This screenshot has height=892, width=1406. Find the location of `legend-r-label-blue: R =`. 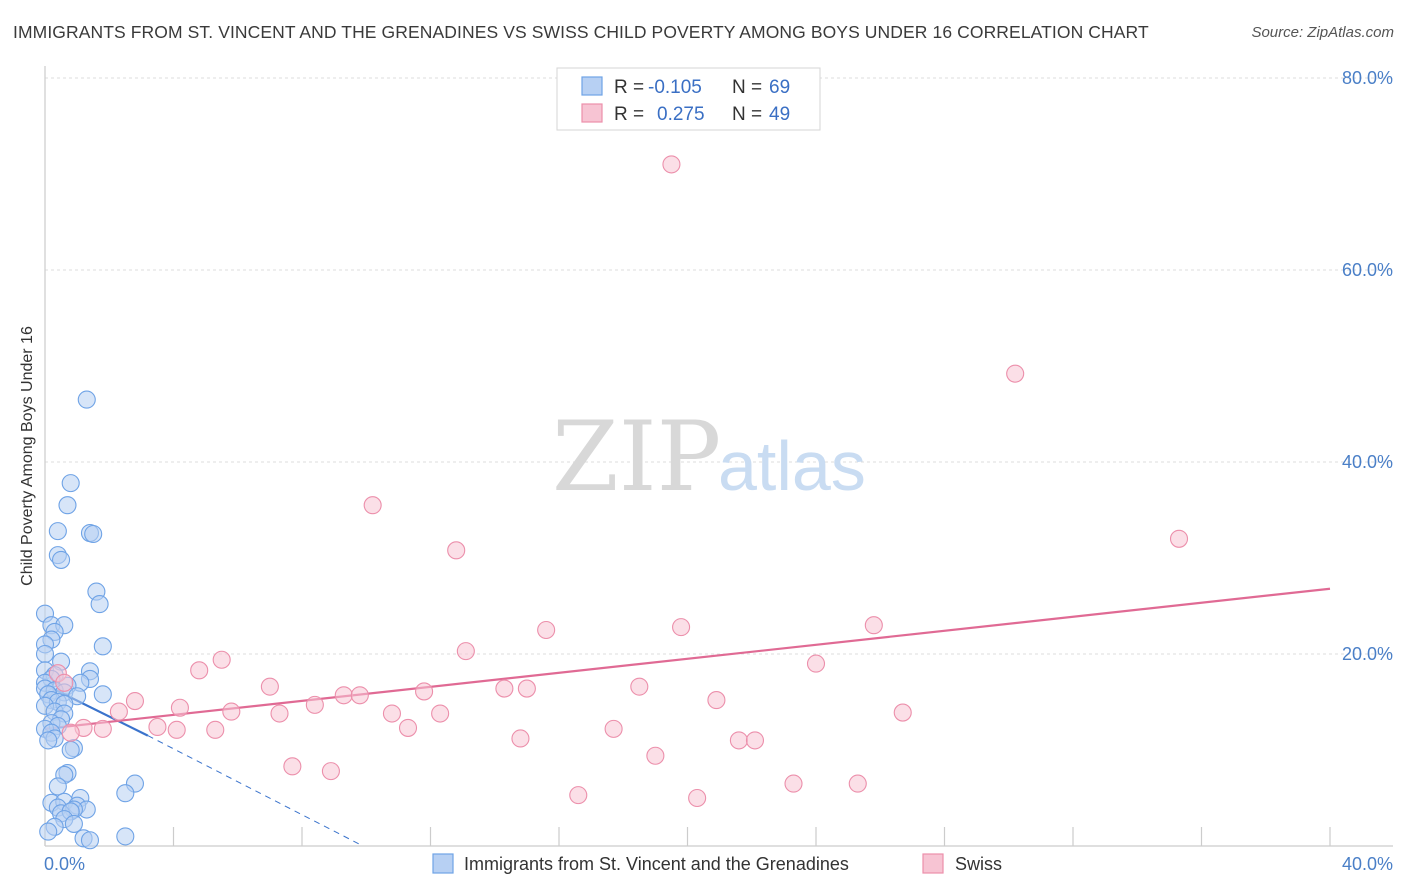

legend-r-label-blue: R = is located at coordinates (629, 87).